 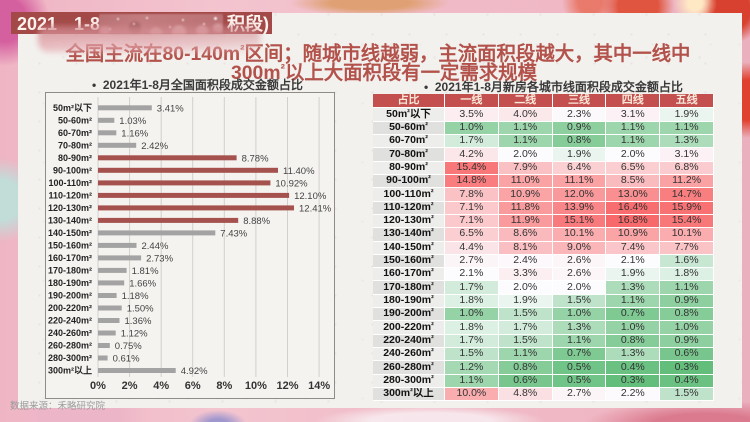 I want to click on svg-text: 190-200m², so click(x=70, y=296).